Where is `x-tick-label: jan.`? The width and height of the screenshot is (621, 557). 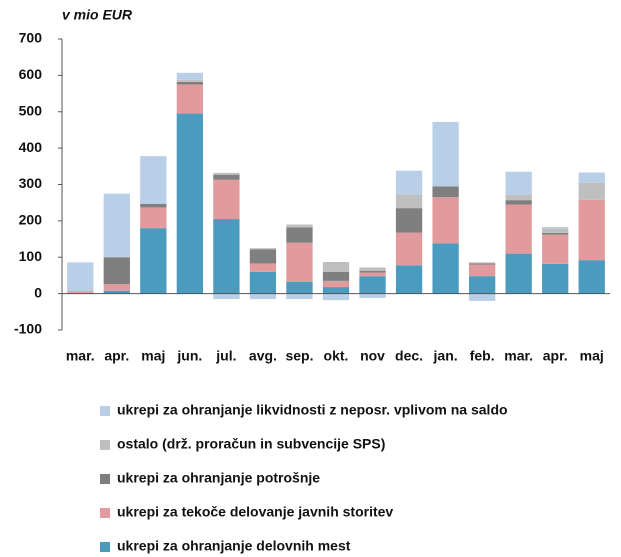 x-tick-label: jan. is located at coordinates (445, 356).